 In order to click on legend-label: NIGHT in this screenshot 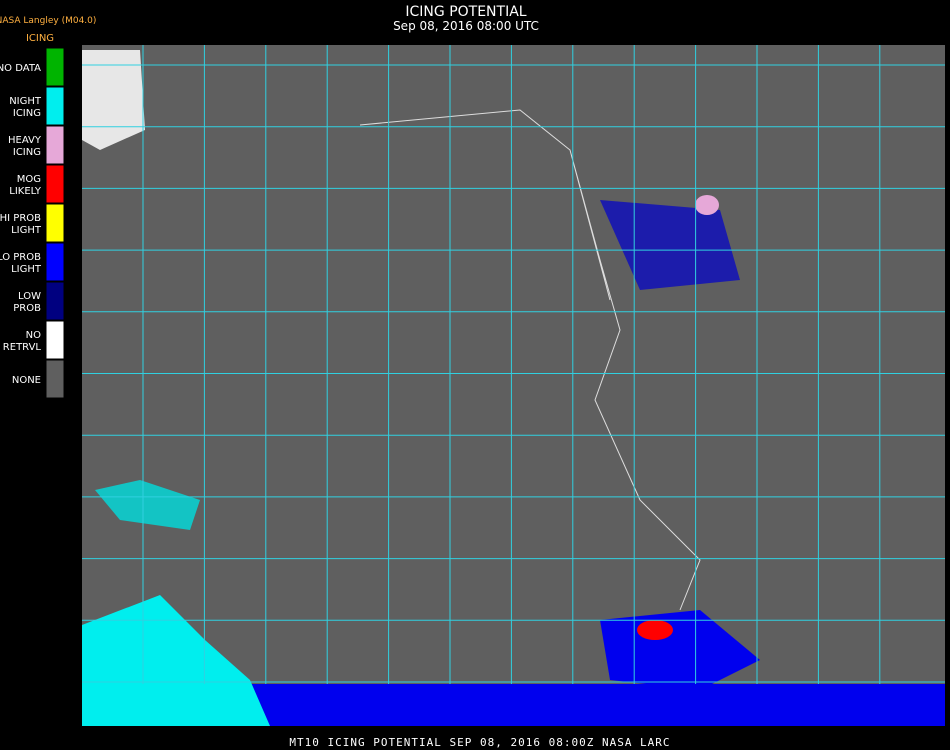, I will do `click(25, 101)`.